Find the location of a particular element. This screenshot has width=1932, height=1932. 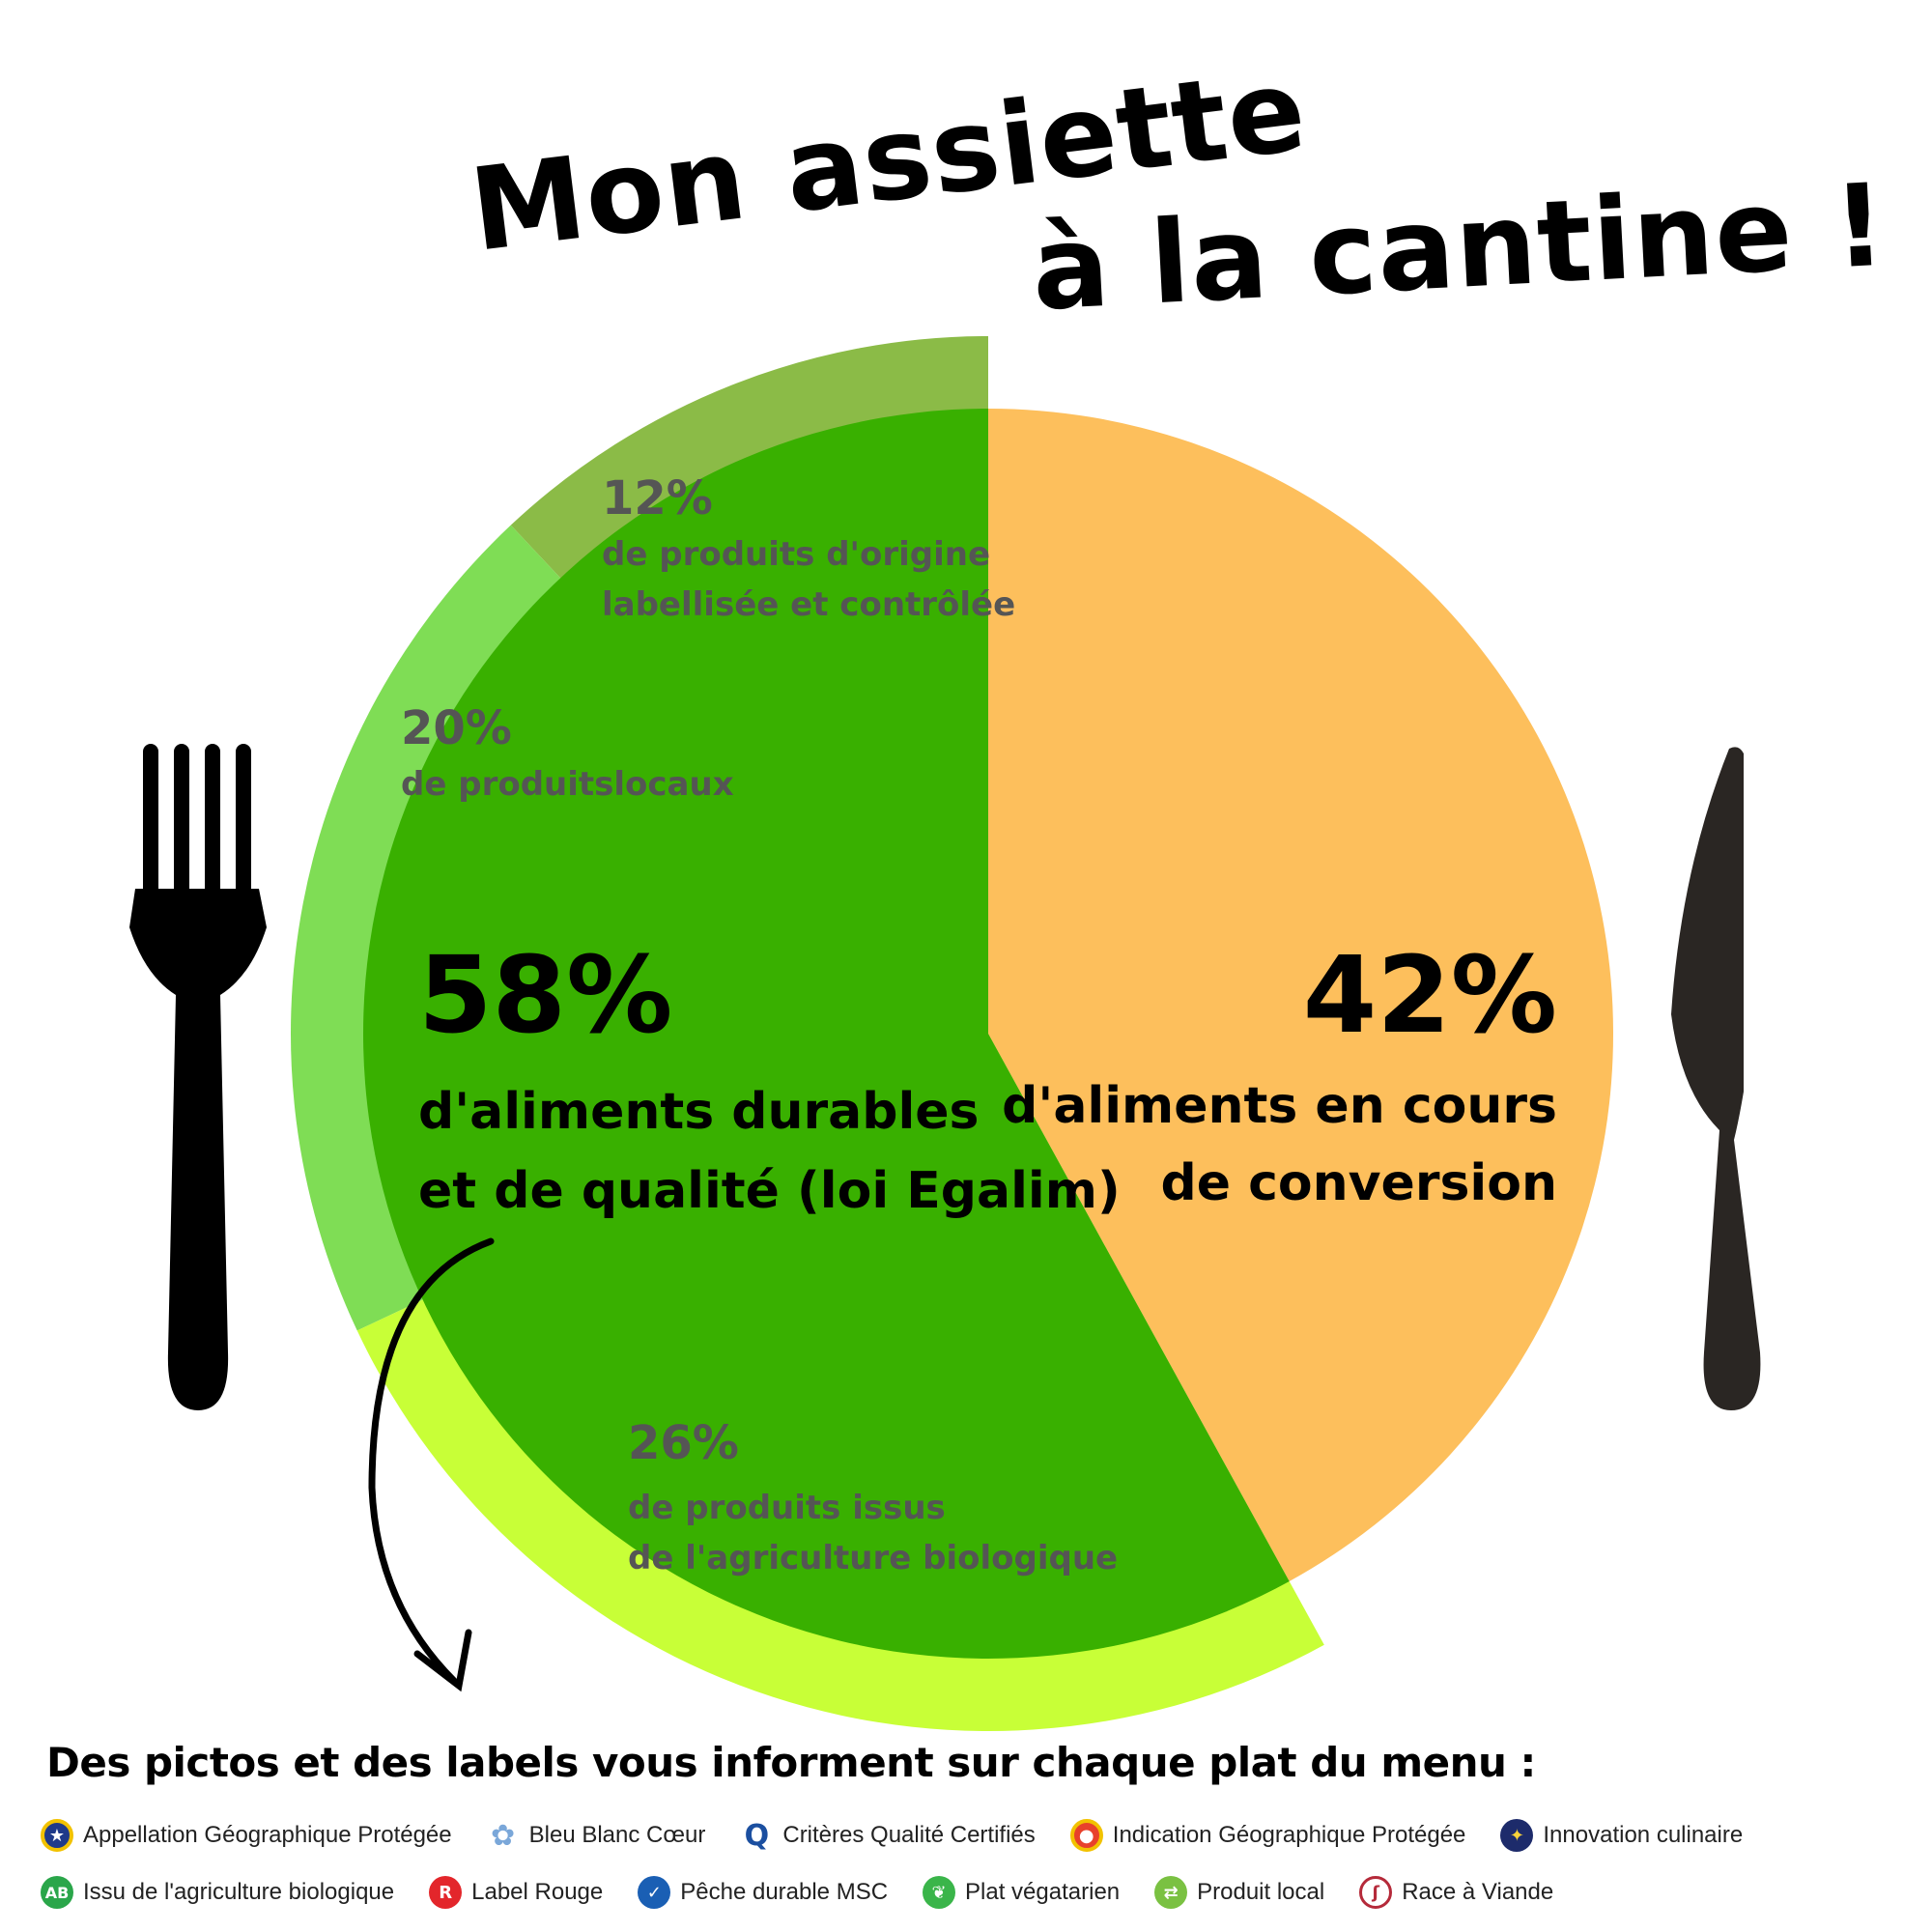

legend-label: Race à Viande is located at coordinates (1478, 1892).